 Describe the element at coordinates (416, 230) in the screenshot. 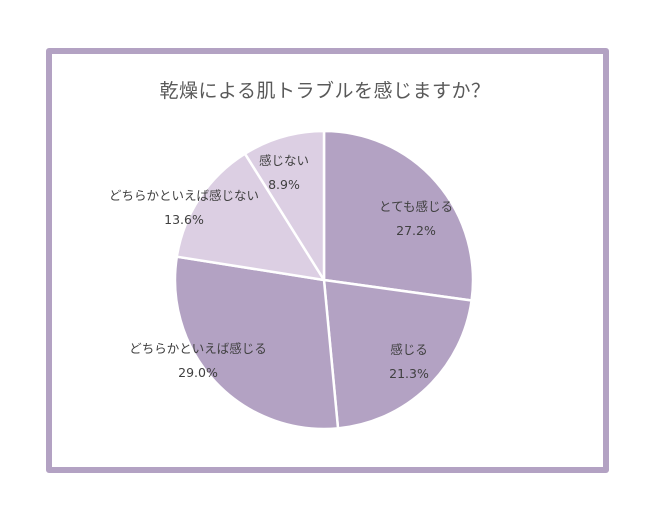

I see `slice-value-label: 27.2%` at that location.